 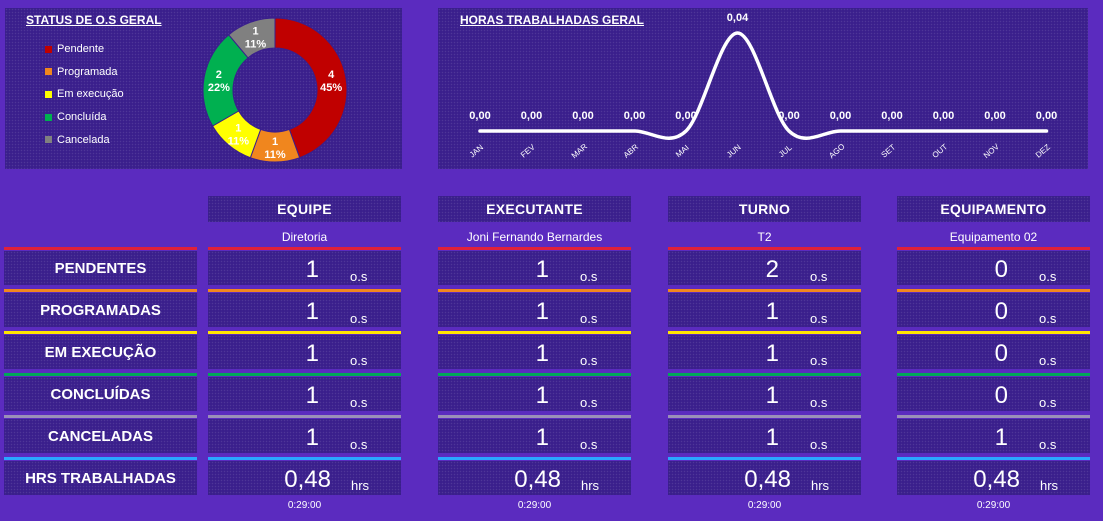 I want to click on x-tick-label: FEV, so click(x=528, y=150).